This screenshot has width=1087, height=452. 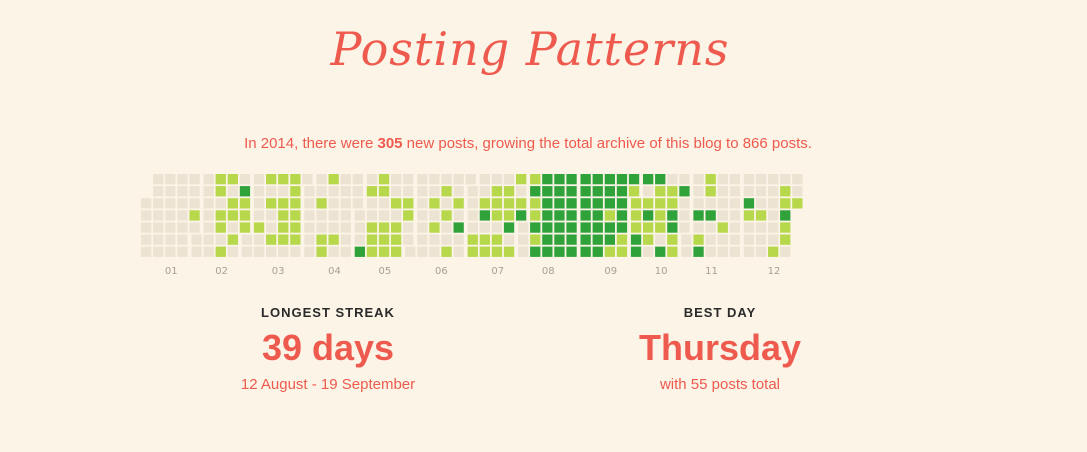 What do you see at coordinates (548, 271) in the screenshot?
I see `month-tick-label: 08` at bounding box center [548, 271].